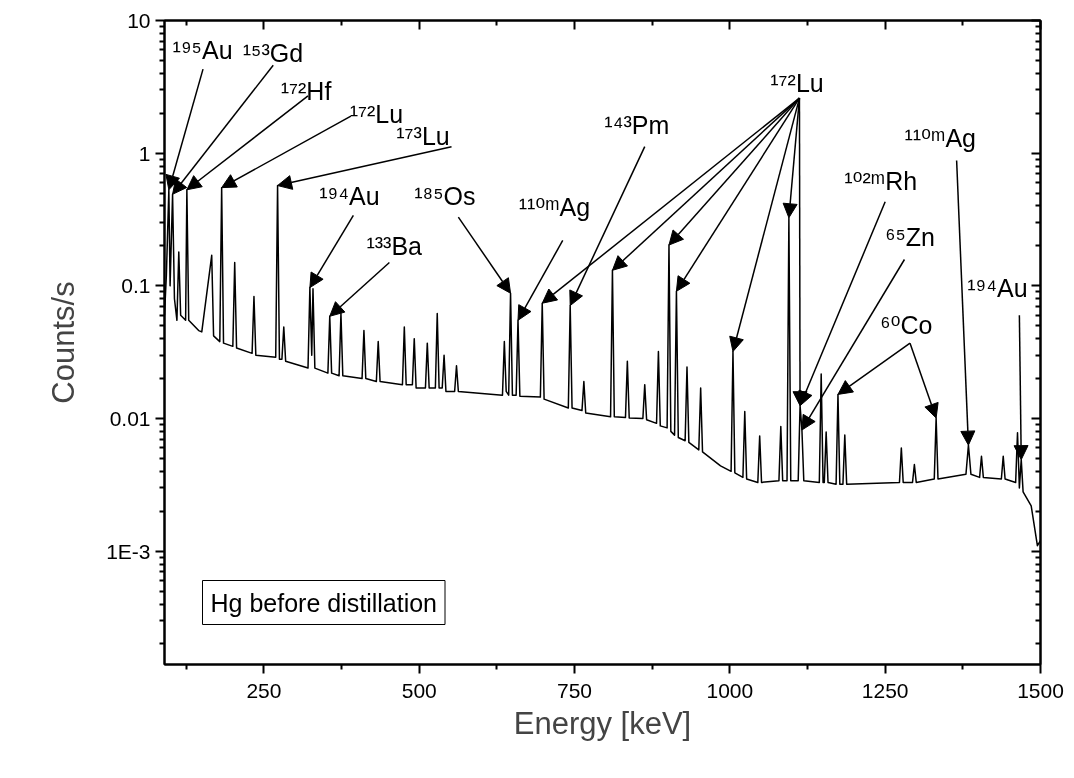  I want to click on annotation: ¹³³Ba, so click(394, 246).